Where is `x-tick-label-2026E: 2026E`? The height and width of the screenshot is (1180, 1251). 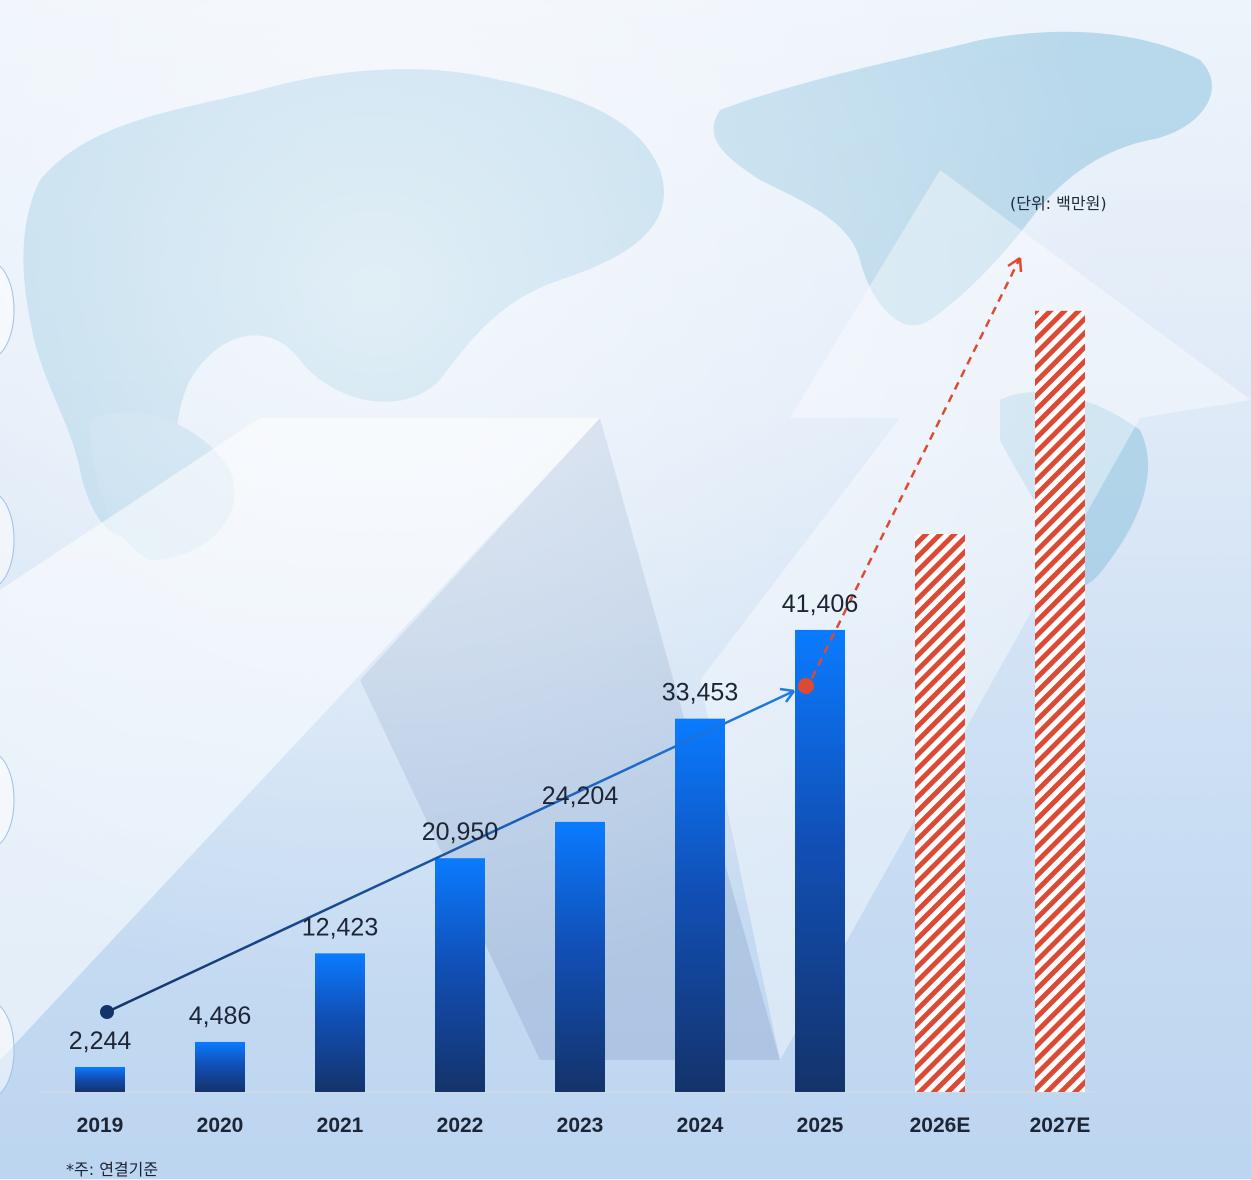 x-tick-label-2026E: 2026E is located at coordinates (940, 1125).